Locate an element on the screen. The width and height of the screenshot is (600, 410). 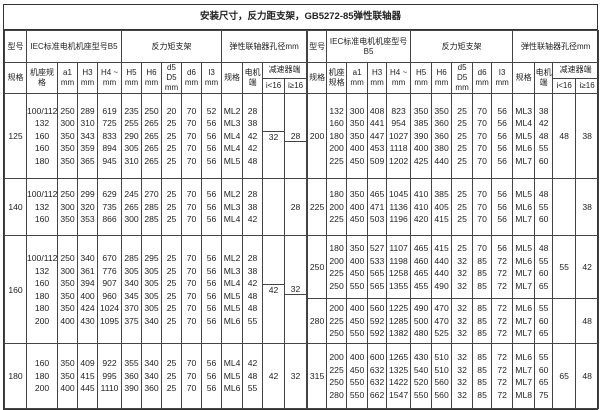
value: 200 is located at coordinates (336, 206).